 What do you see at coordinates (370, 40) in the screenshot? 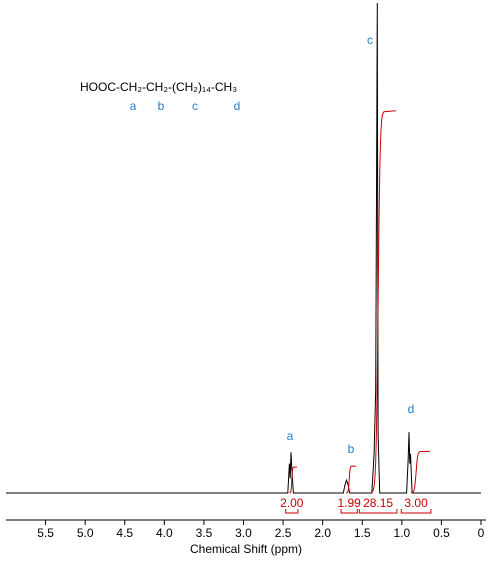
I see `peak-label: c` at bounding box center [370, 40].